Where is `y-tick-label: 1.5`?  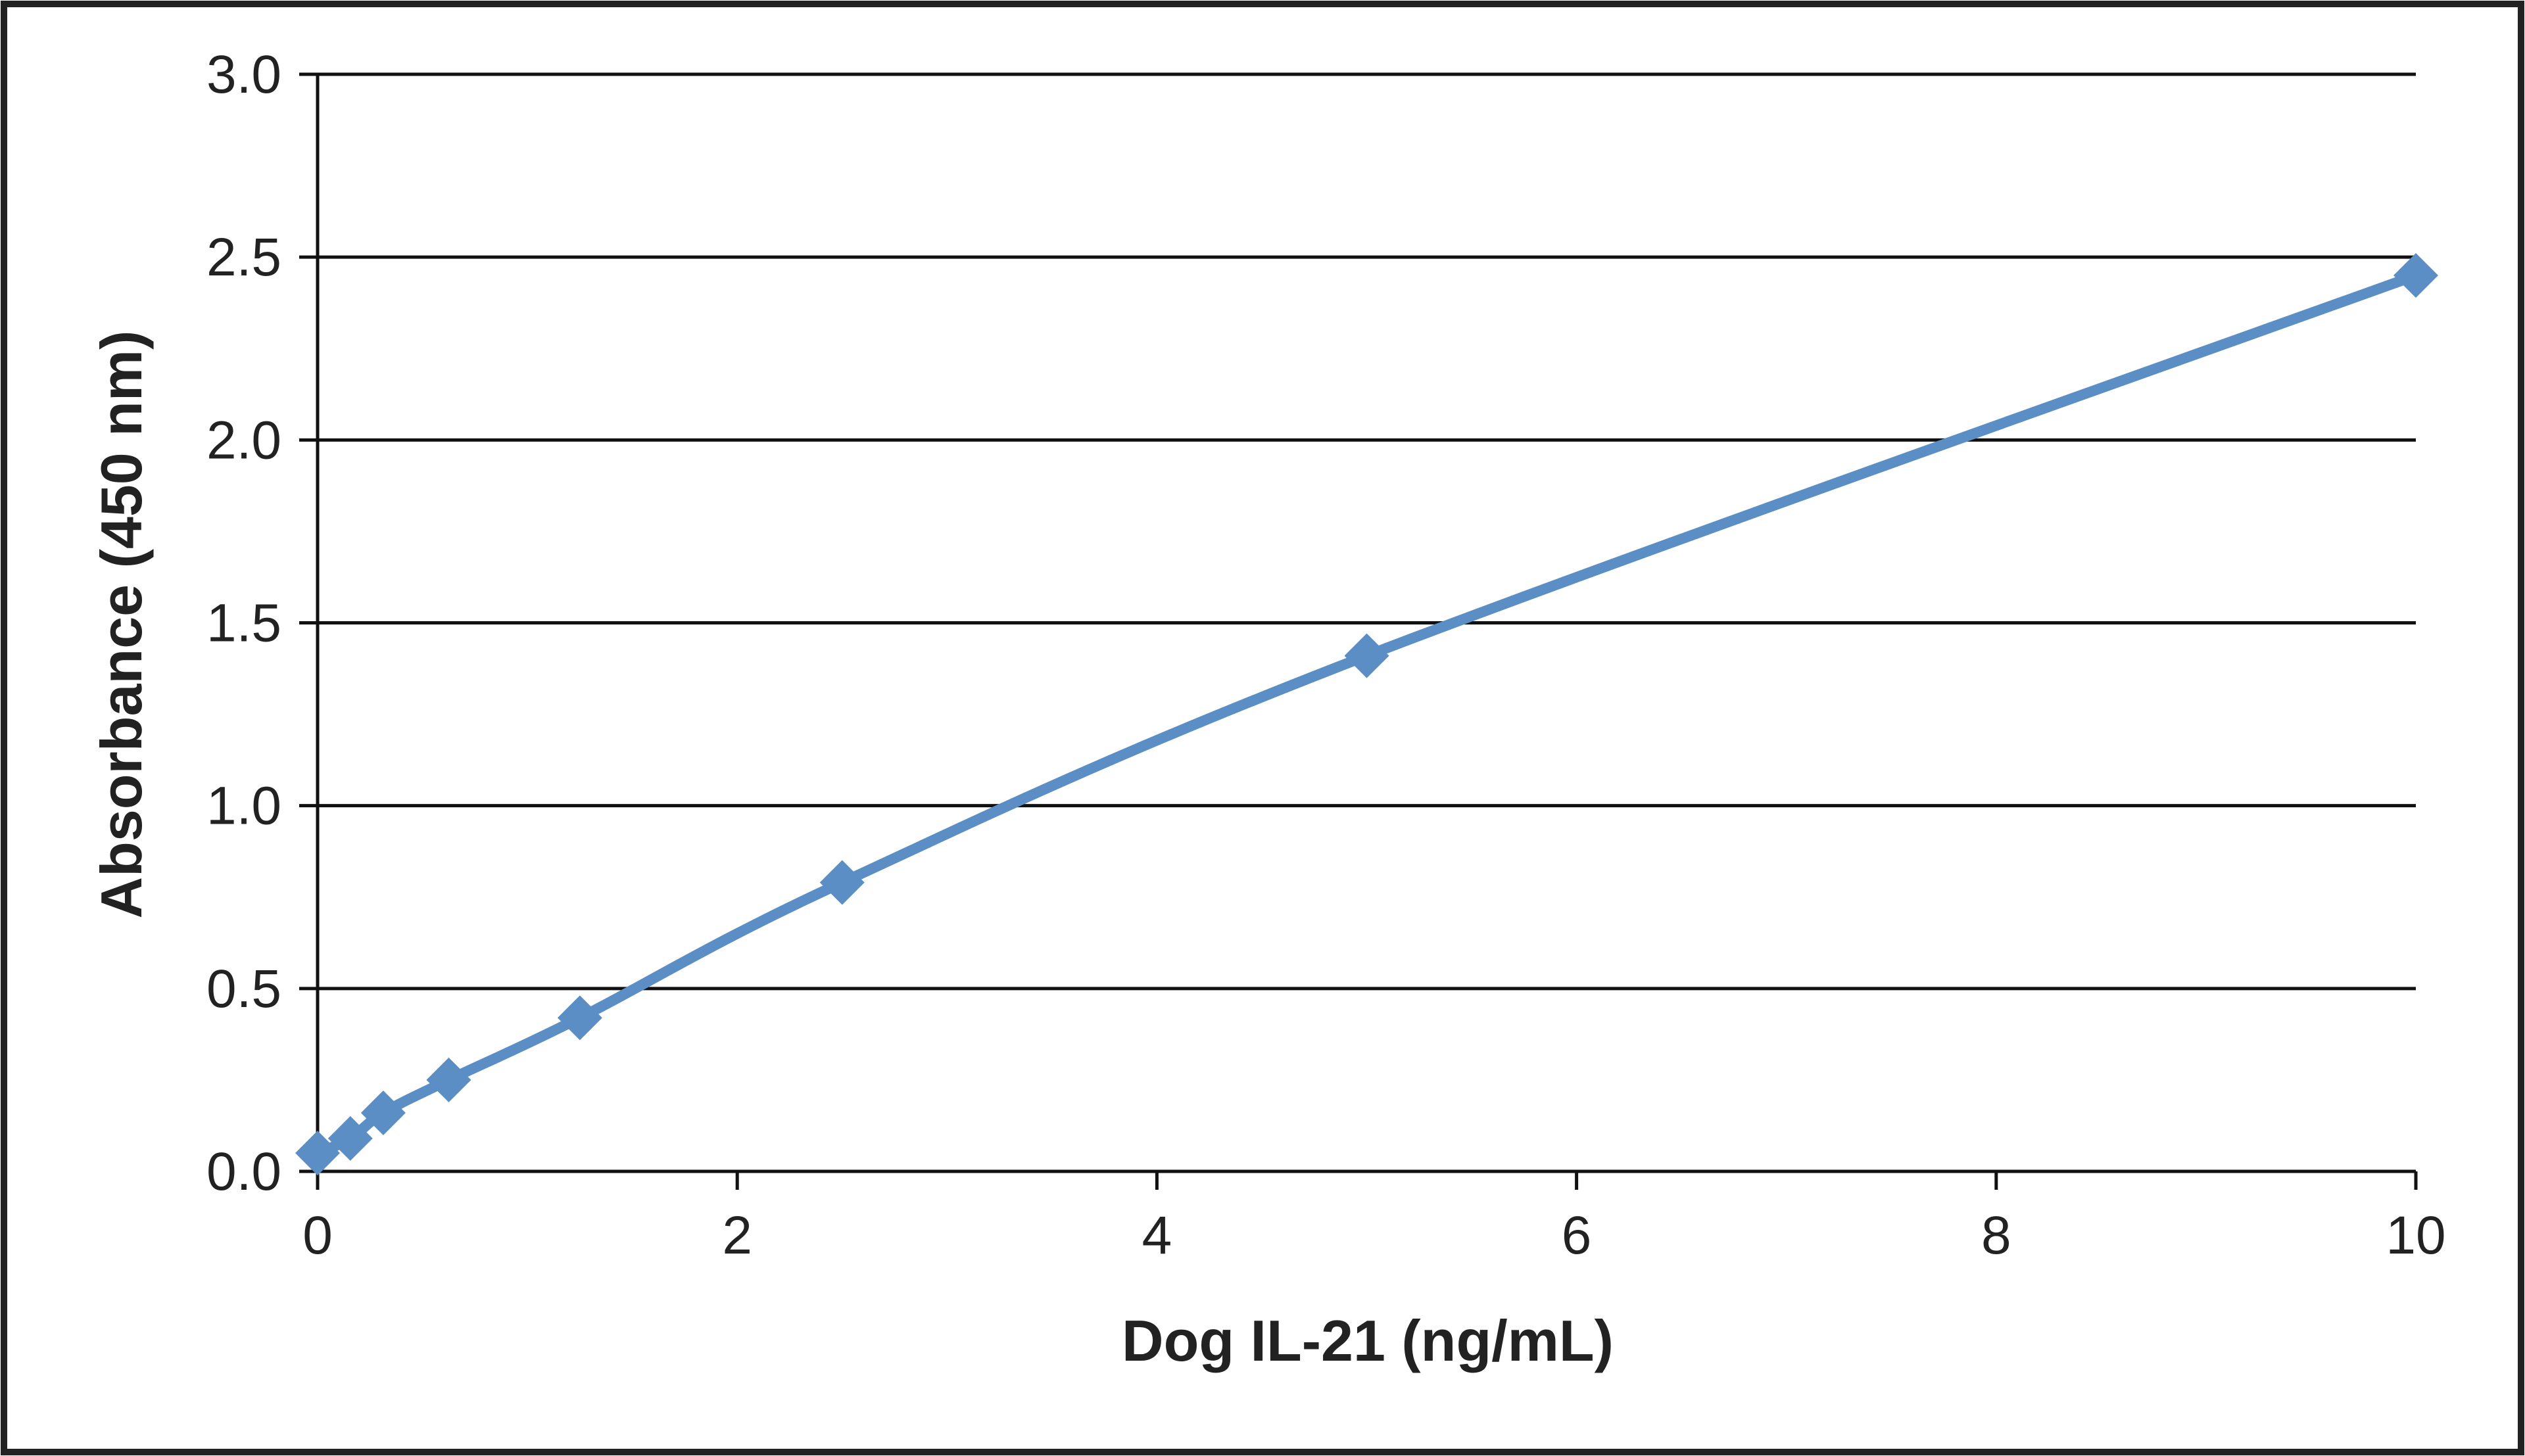
y-tick-label: 1.5 is located at coordinates (243, 623).